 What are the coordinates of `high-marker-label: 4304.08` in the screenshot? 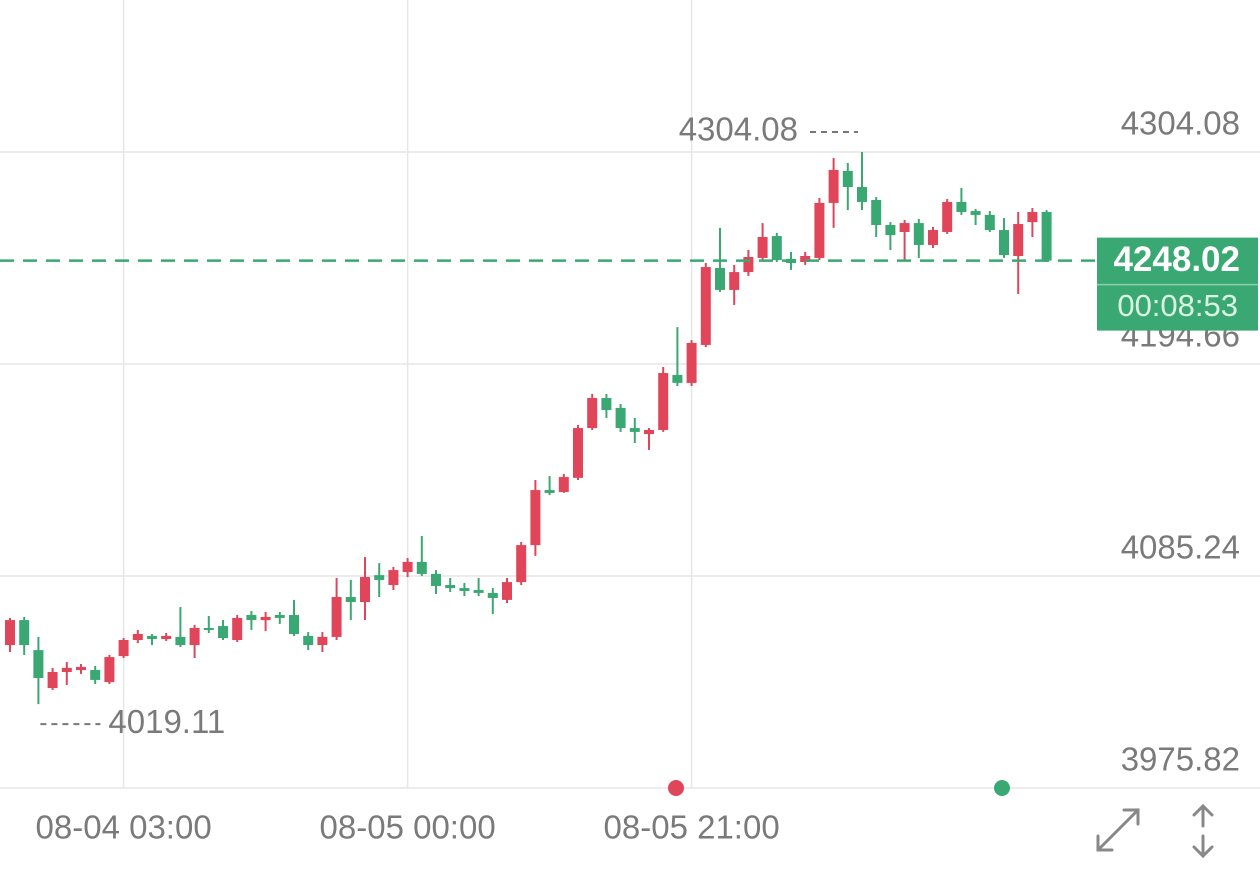 It's located at (738, 129).